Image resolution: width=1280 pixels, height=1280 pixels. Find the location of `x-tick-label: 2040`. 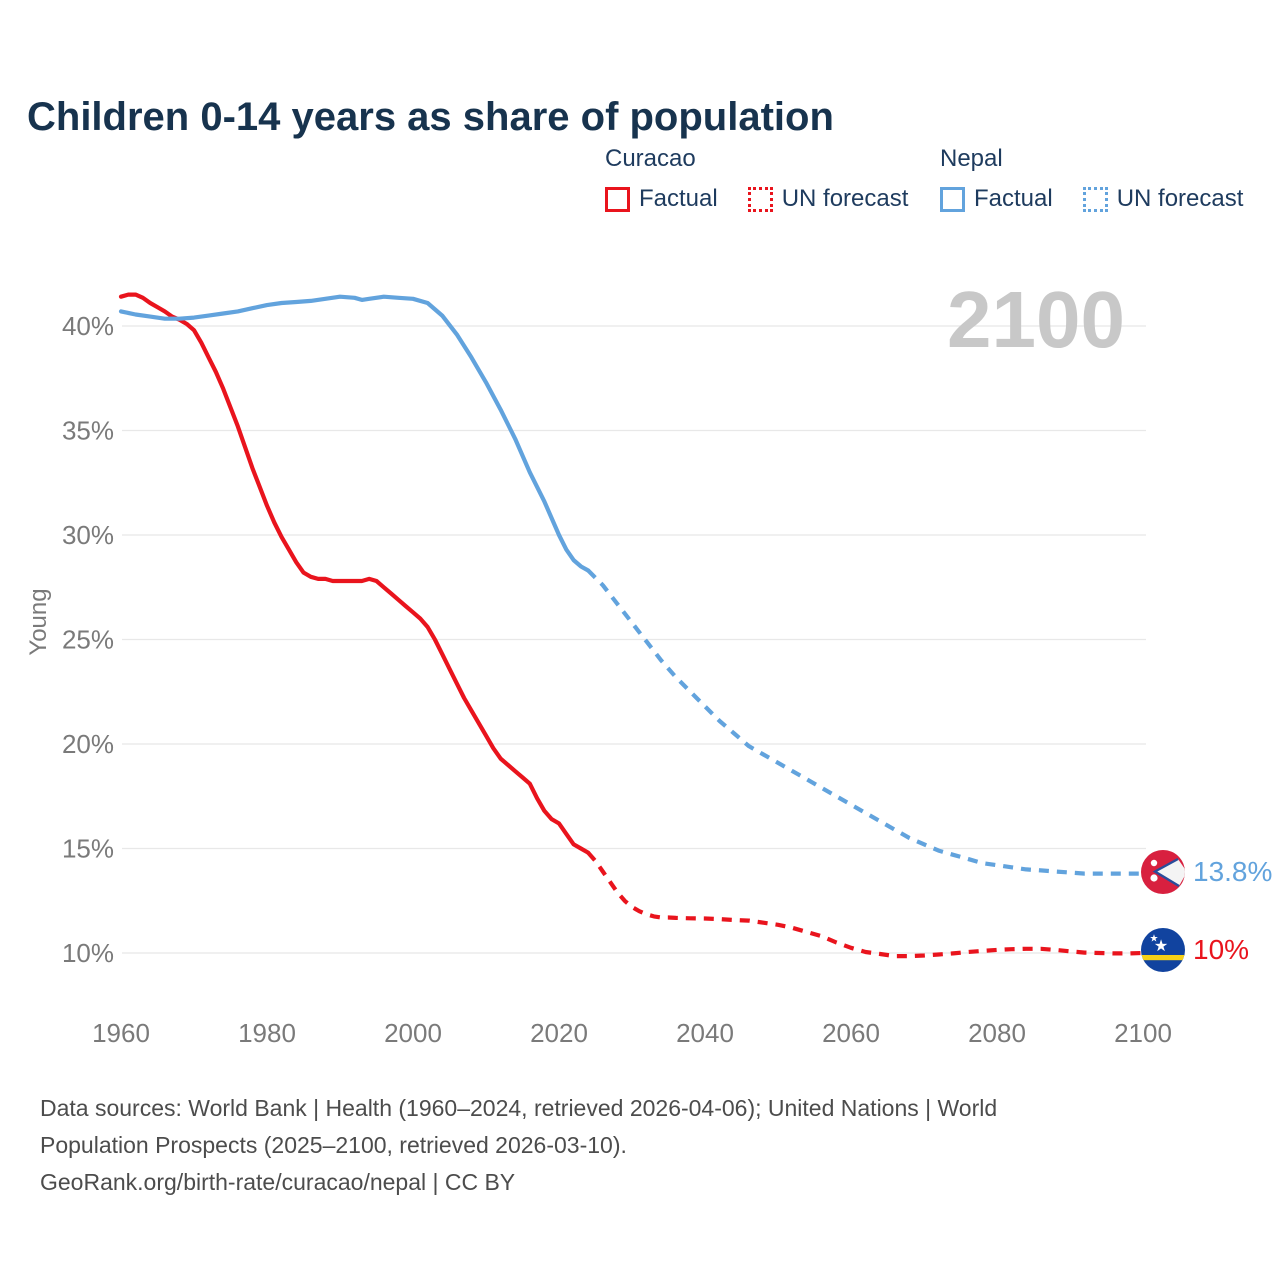

x-tick-label: 2040 is located at coordinates (705, 1033).